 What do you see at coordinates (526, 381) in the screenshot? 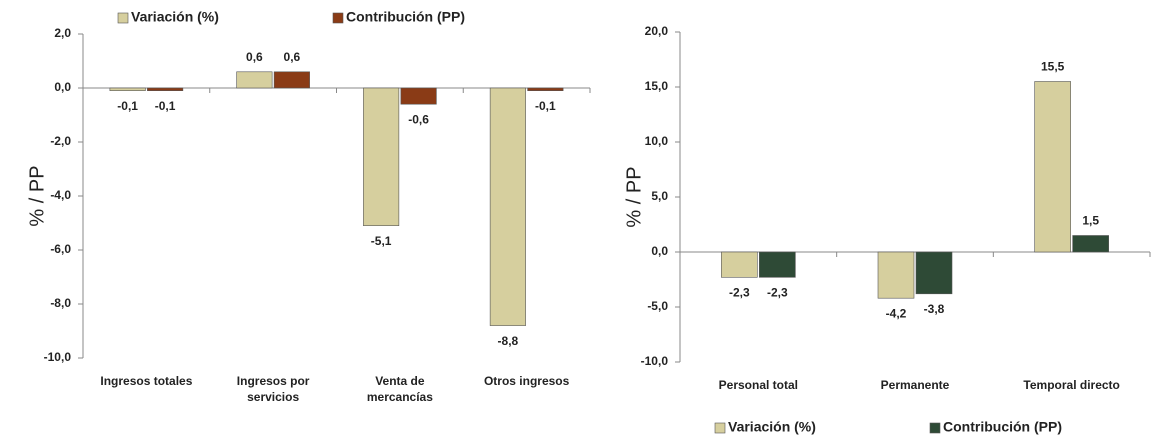
I see `x-tick-label: Otros ingresos` at bounding box center [526, 381].